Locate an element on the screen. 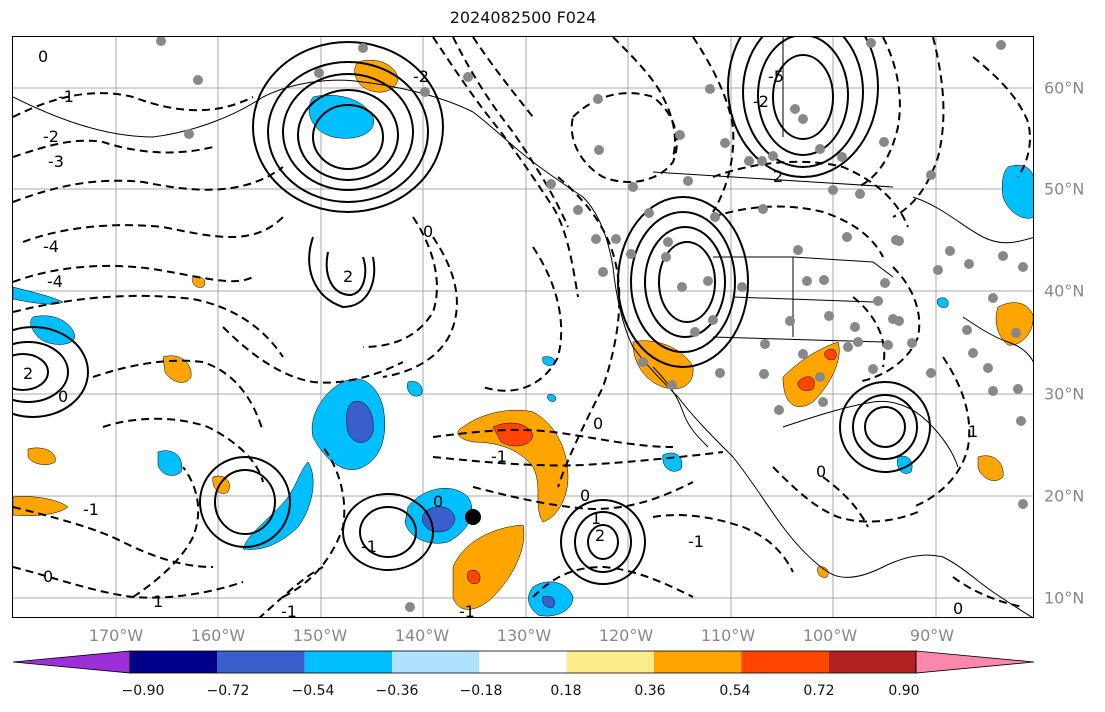 The image size is (1105, 712). lon-label: 170°W is located at coordinates (116, 635).